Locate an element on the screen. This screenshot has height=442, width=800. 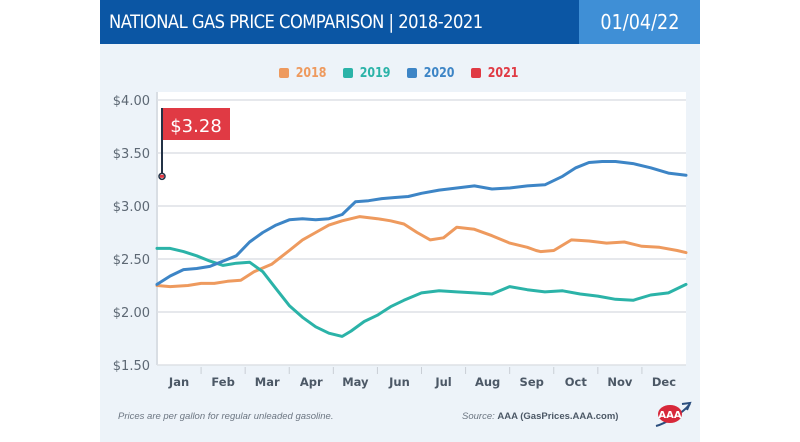
x-tick-label: Aug is located at coordinates (487, 382).